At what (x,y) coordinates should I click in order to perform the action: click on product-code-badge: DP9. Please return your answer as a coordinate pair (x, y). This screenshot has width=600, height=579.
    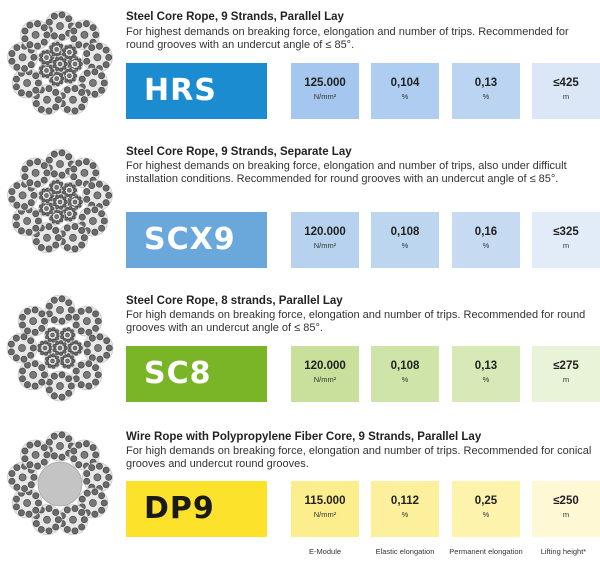
    Looking at the image, I should click on (196, 509).